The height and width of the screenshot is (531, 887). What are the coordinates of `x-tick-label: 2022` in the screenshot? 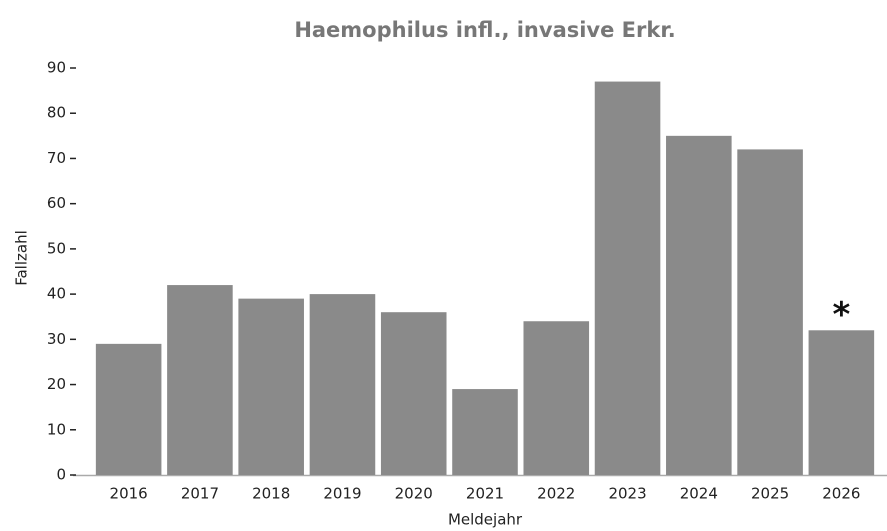 It's located at (556, 494).